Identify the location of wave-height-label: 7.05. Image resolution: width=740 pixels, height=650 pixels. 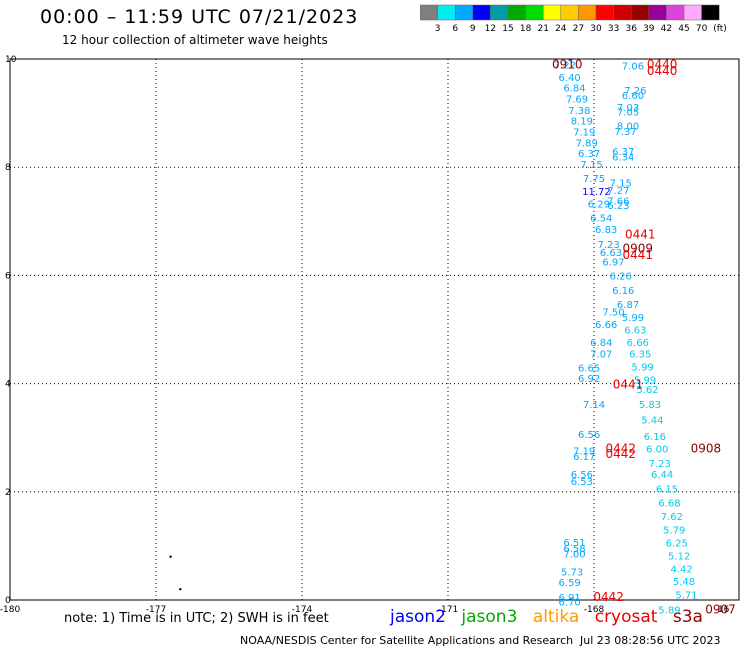
(628, 112).